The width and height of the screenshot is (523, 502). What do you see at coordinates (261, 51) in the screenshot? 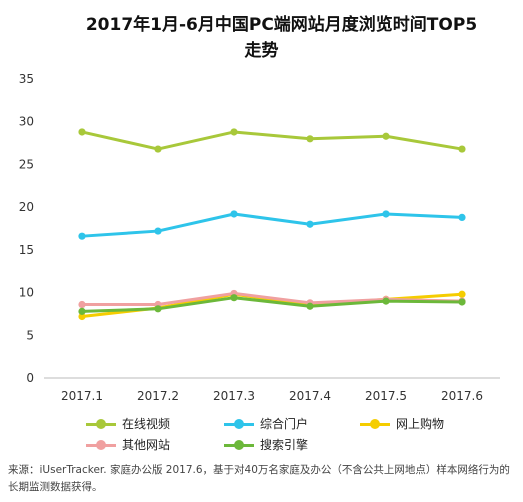
I see `chart-title-line-2: 走势` at bounding box center [261, 51].